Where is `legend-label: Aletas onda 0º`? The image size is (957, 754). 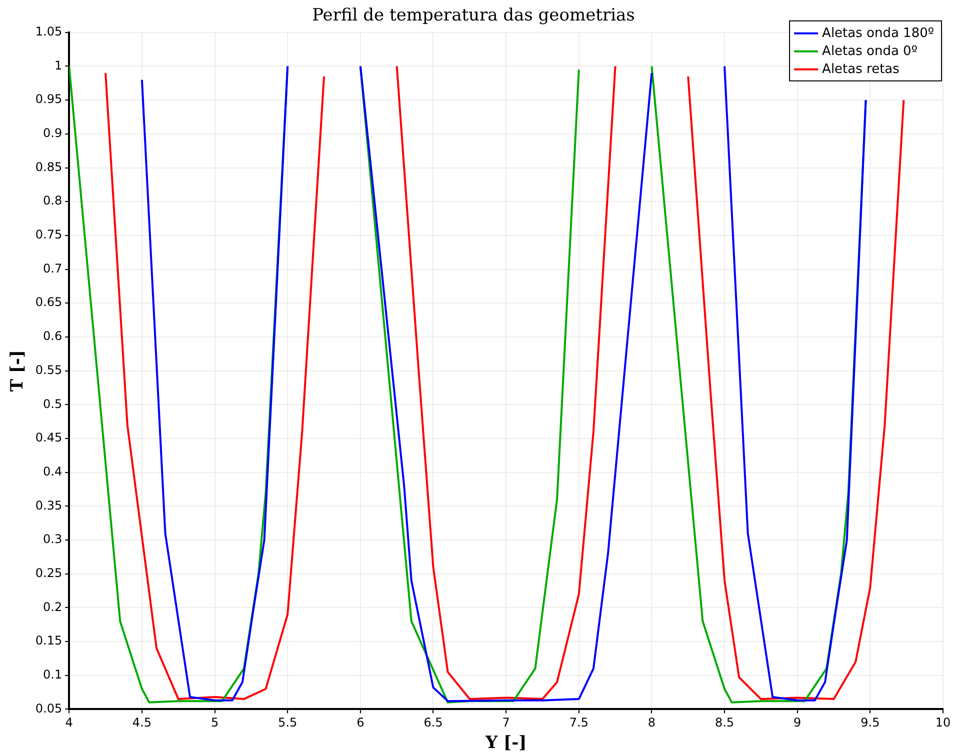
legend-label: Aletas onda 0º is located at coordinates (870, 51).